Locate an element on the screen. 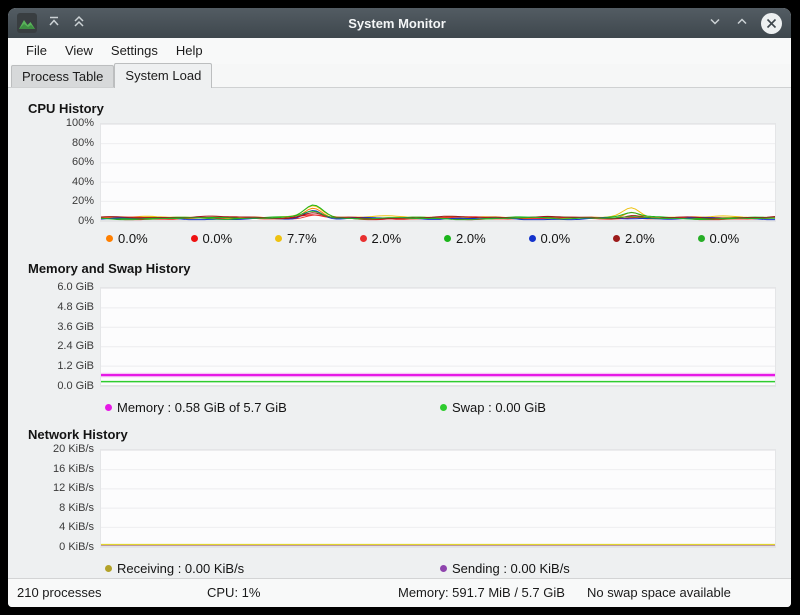 The height and width of the screenshot is (615, 800). axis-tick-label: 12 KiB/s is located at coordinates (73, 488).